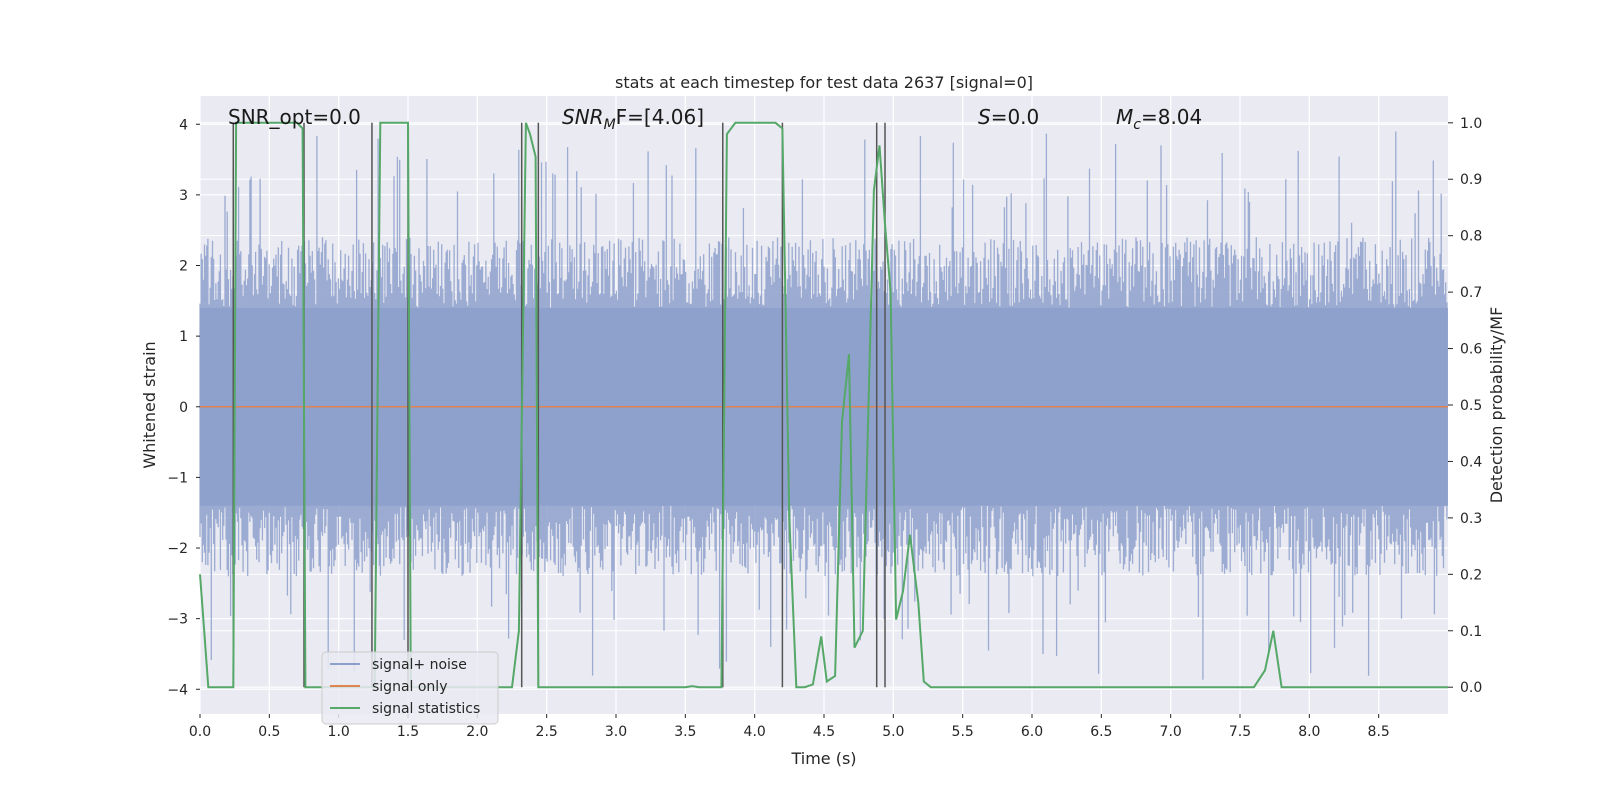 This screenshot has width=1600, height=800. Describe the element at coordinates (1240, 732) in the screenshot. I see `x-tick-label: 7.5` at that location.